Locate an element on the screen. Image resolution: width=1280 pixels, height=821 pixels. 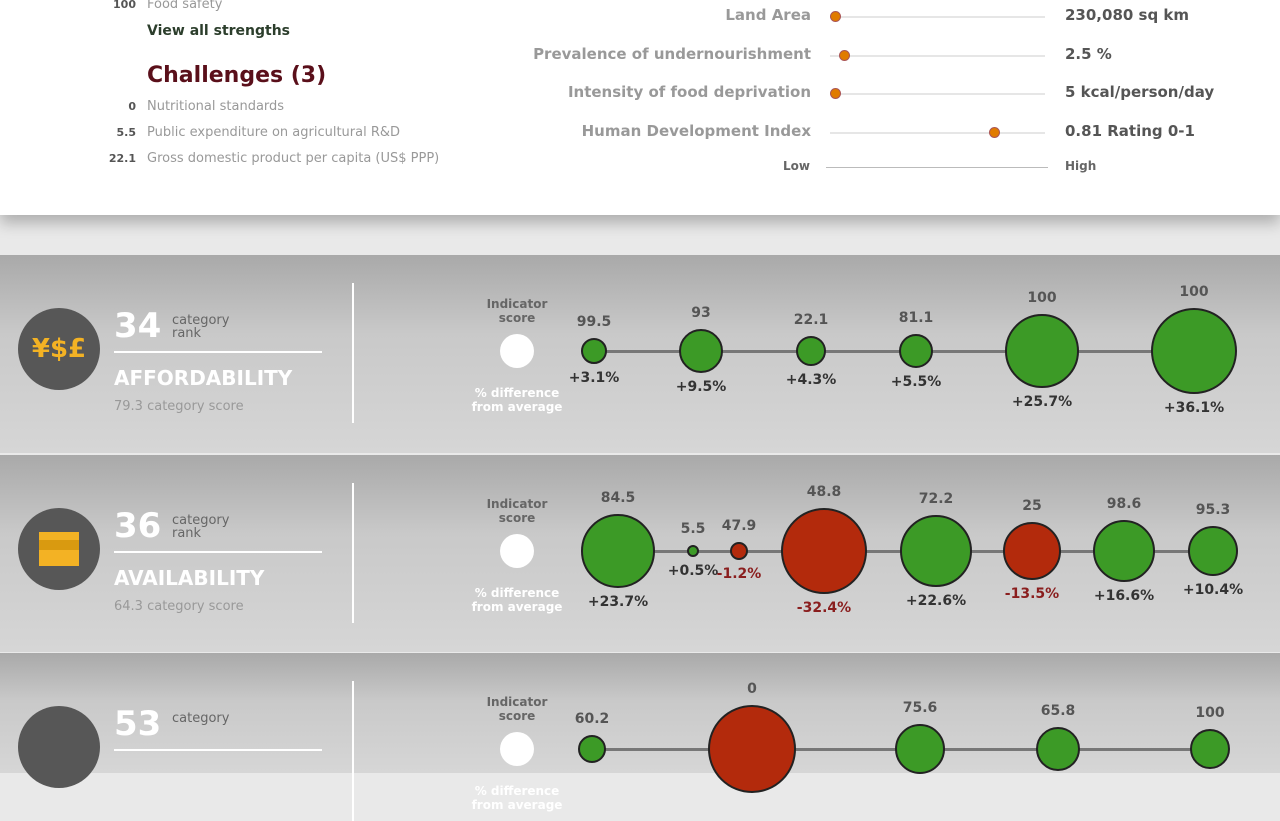
scale-low-label: Low is located at coordinates (796, 166).